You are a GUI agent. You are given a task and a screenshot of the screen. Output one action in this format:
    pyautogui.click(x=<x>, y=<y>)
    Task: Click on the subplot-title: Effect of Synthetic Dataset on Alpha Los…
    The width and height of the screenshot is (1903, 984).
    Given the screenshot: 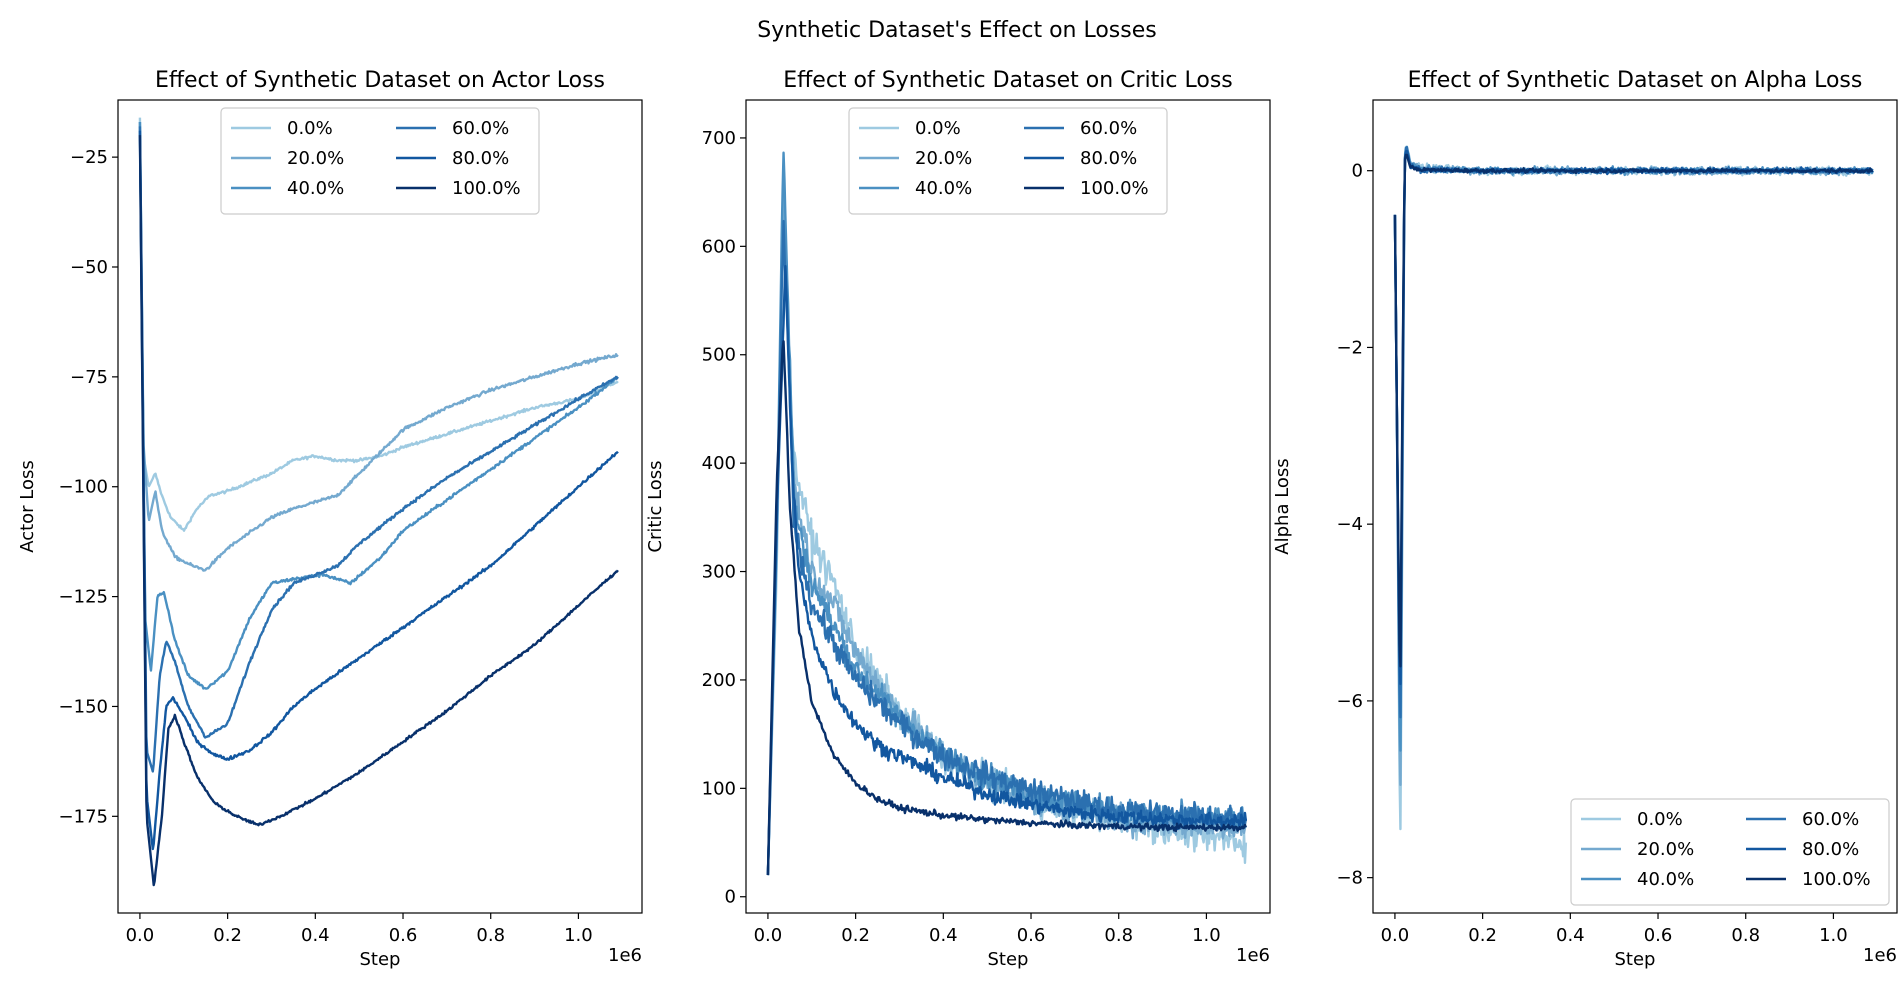 What is the action you would take?
    pyautogui.click(x=1635, y=80)
    